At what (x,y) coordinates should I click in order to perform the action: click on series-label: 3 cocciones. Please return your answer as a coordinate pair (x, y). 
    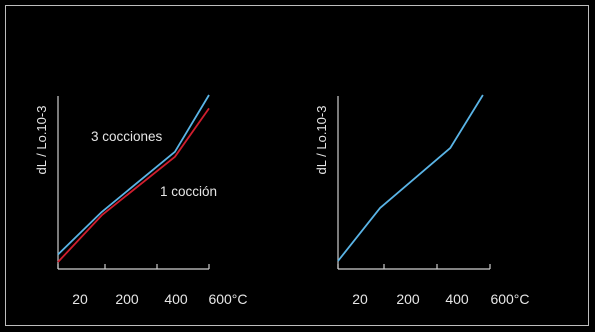
    Looking at the image, I should click on (127, 136).